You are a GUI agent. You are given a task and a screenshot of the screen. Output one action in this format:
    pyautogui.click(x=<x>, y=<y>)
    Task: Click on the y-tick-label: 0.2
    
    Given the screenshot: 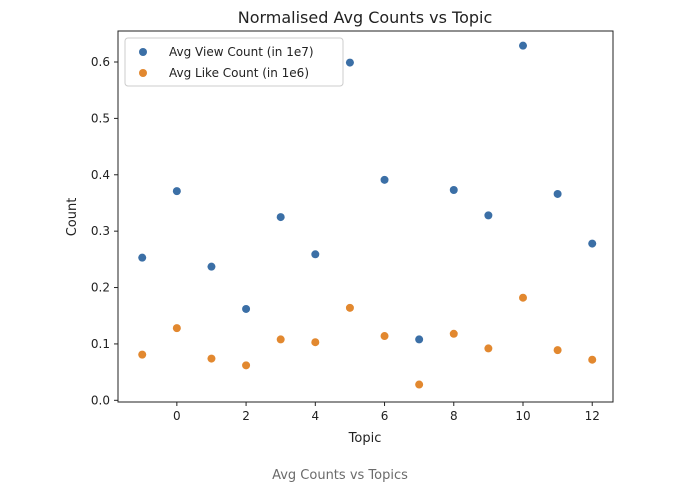 What is the action you would take?
    pyautogui.click(x=100, y=288)
    